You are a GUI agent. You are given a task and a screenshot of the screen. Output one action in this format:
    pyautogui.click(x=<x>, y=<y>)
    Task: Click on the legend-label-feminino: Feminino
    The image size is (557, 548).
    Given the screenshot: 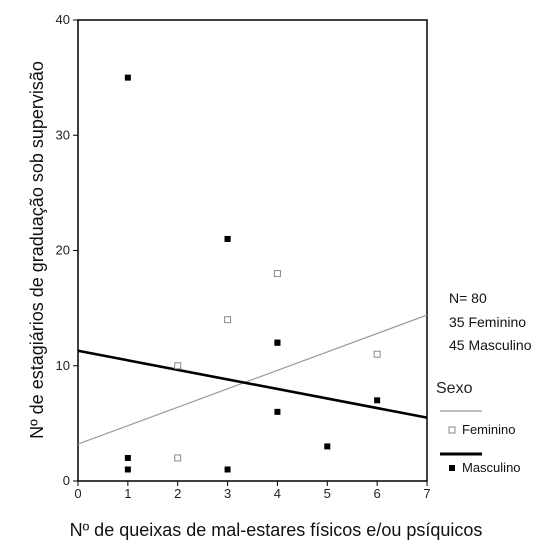 What is the action you would take?
    pyautogui.click(x=488, y=429)
    